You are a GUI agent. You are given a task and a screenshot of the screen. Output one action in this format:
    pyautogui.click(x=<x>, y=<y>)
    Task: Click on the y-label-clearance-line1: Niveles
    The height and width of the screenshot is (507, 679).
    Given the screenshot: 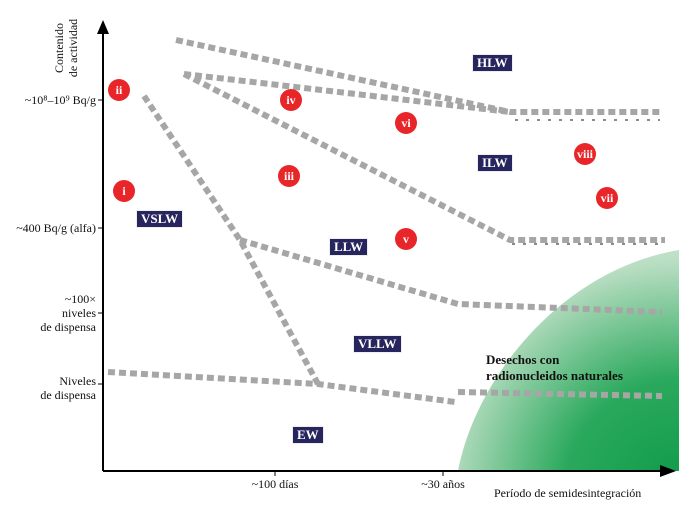 What is the action you would take?
    pyautogui.click(x=77, y=381)
    